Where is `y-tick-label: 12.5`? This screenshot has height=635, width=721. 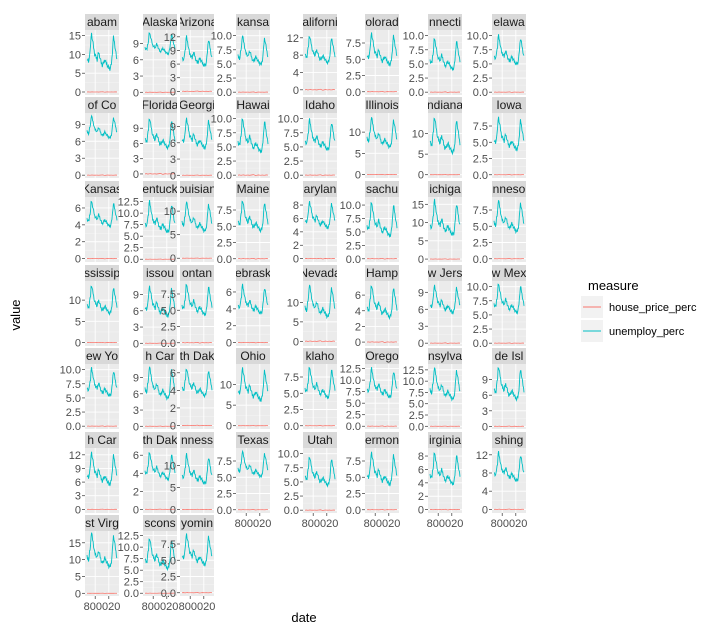 y-tick-label: 12.5 is located at coordinates (350, 370).